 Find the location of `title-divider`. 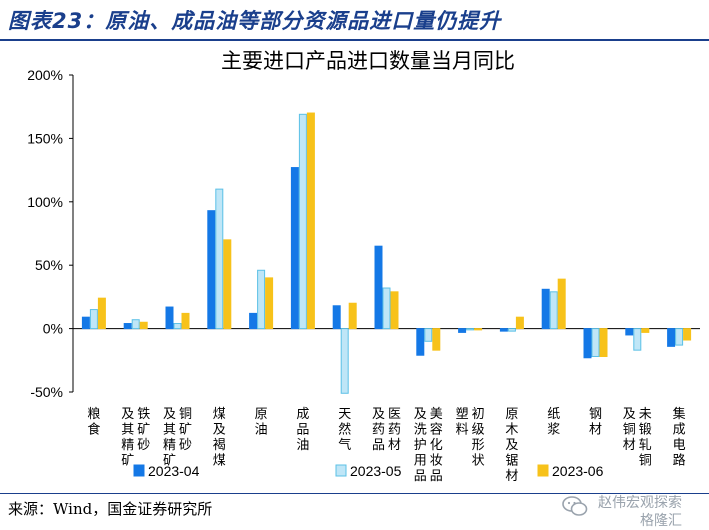

title-divider is located at coordinates (354, 40).